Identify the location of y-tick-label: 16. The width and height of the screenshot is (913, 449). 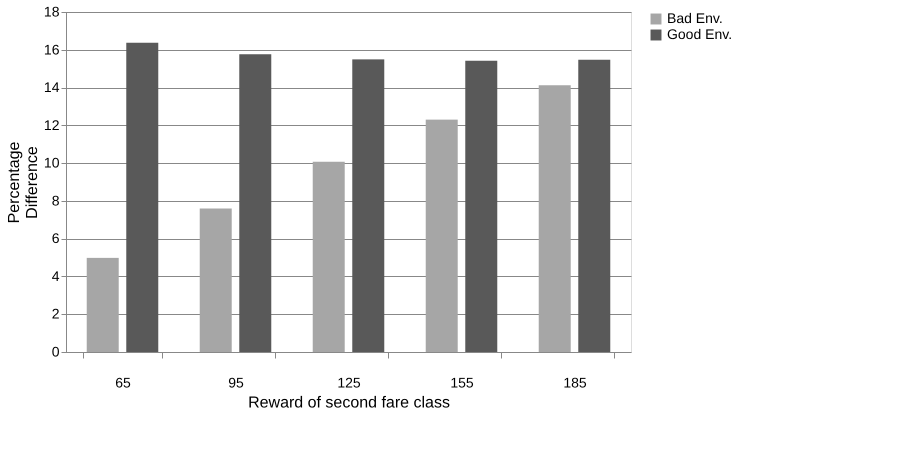
(52, 49).